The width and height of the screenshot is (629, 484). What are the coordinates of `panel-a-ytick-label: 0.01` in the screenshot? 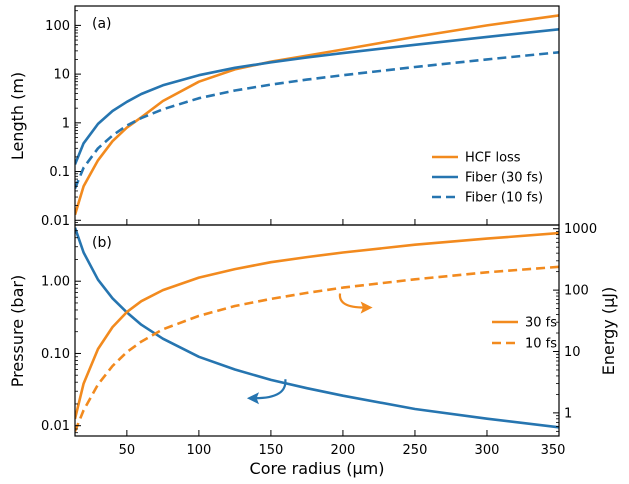 It's located at (55, 221).